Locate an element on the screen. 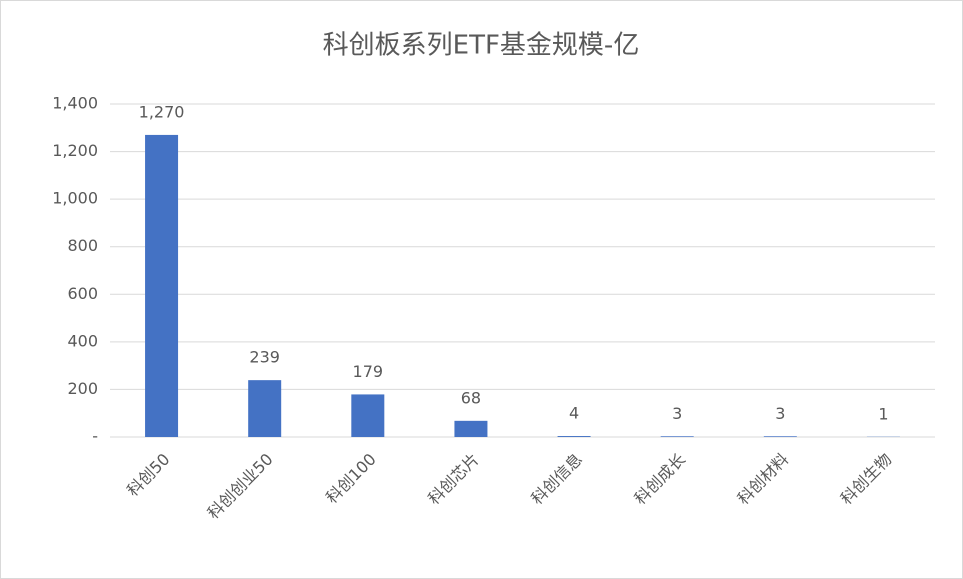 This screenshot has width=963, height=579. data-label: 1,270 is located at coordinates (162, 111).